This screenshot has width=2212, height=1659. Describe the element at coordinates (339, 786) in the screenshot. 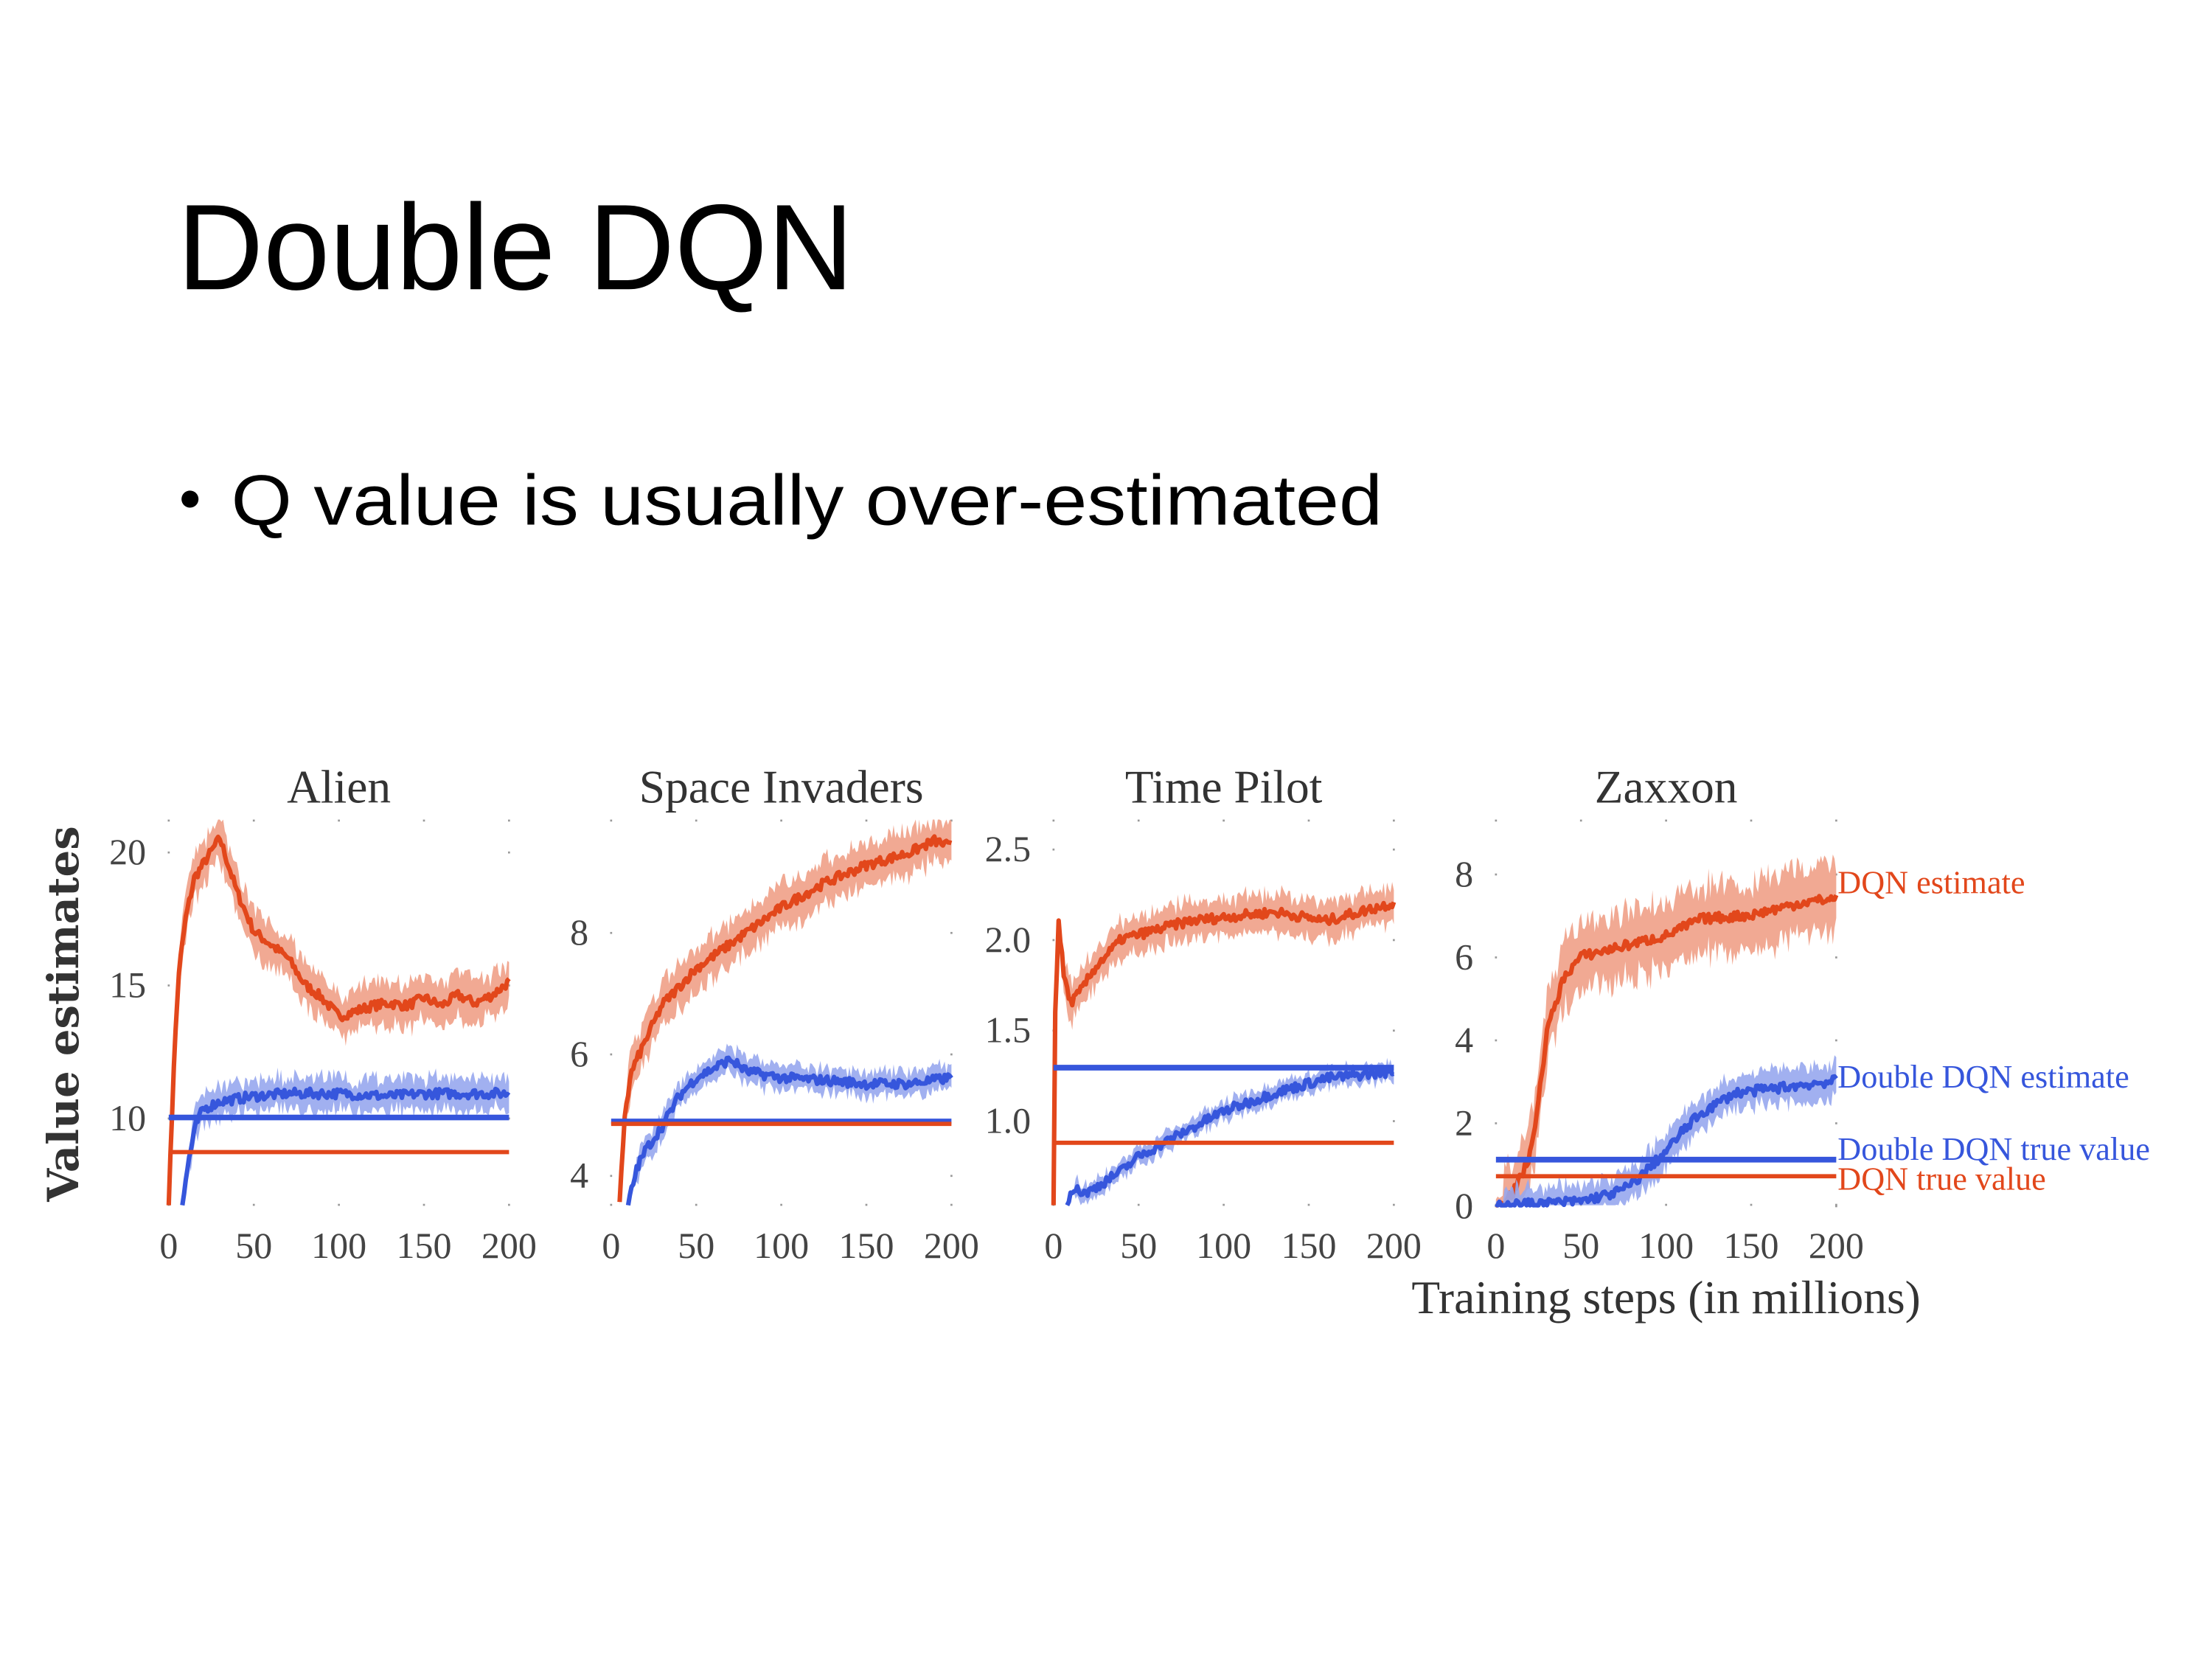

I see `chart-title: Alien` at that location.